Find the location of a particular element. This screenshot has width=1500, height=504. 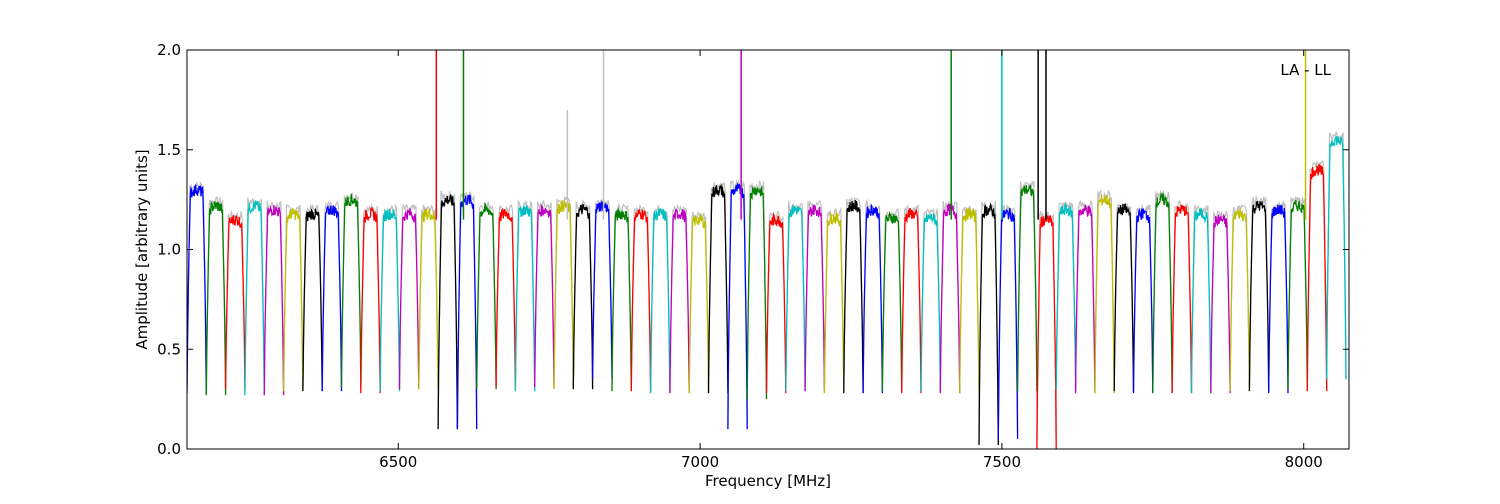

y-tick-label: 1.5 is located at coordinates (169, 150).